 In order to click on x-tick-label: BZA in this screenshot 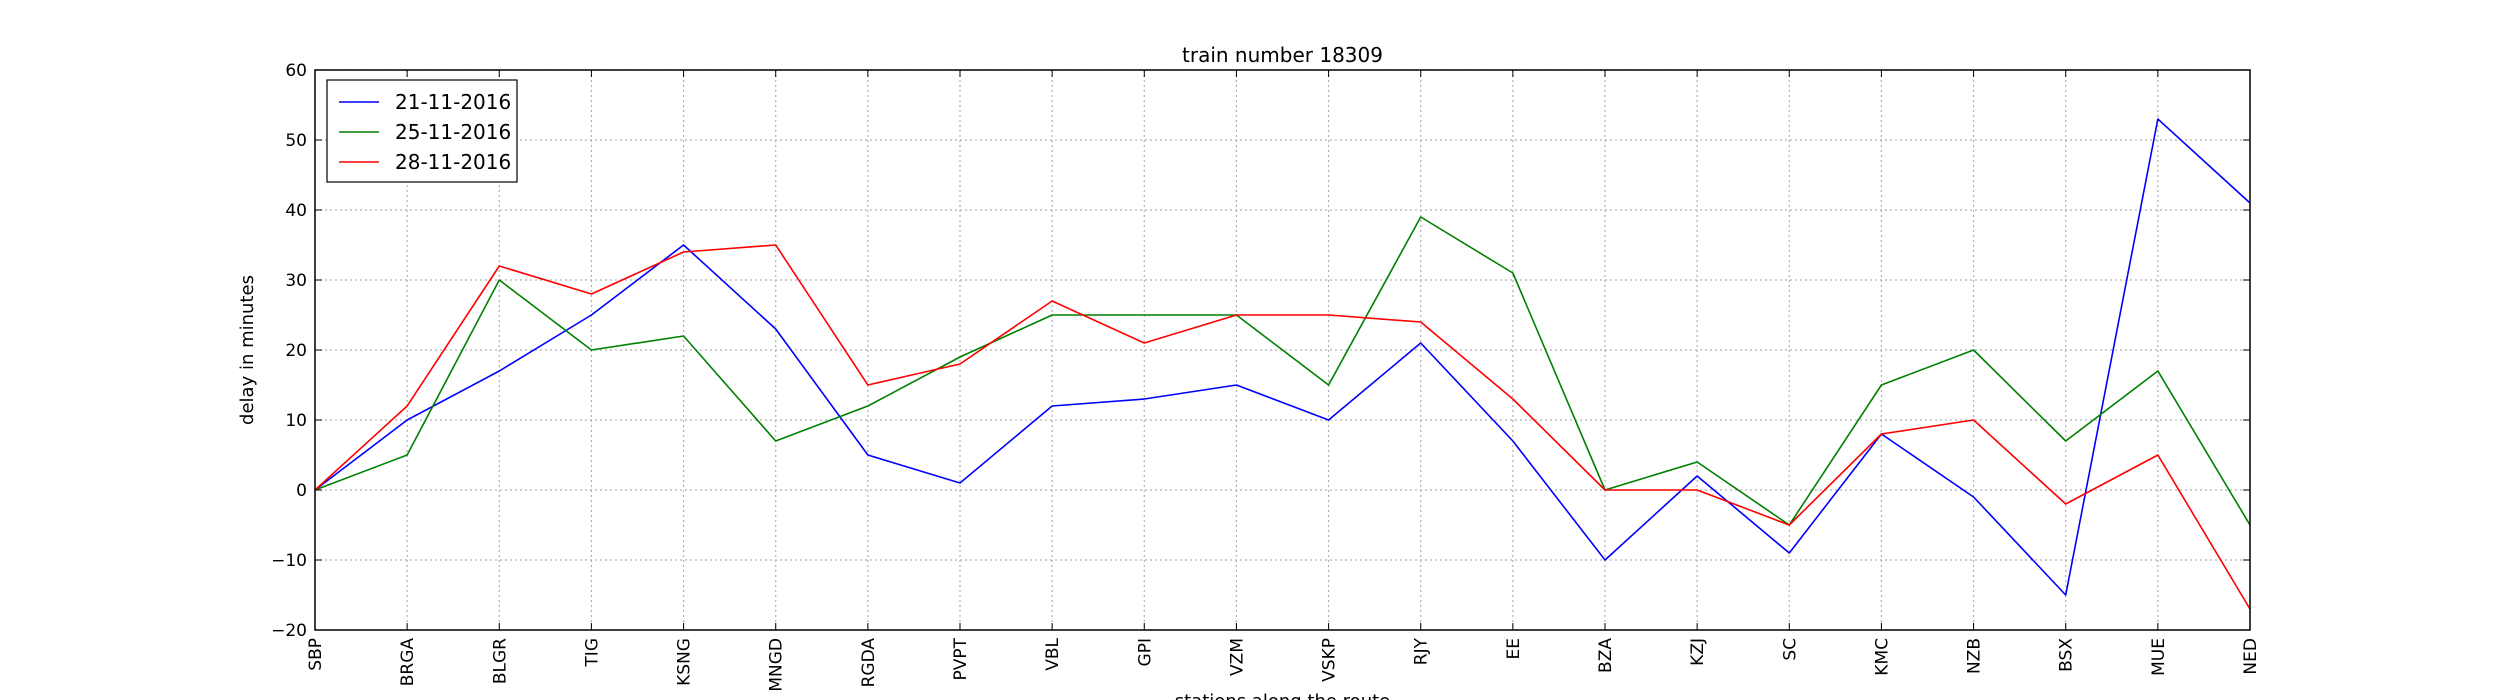, I will do `click(1606, 655)`.